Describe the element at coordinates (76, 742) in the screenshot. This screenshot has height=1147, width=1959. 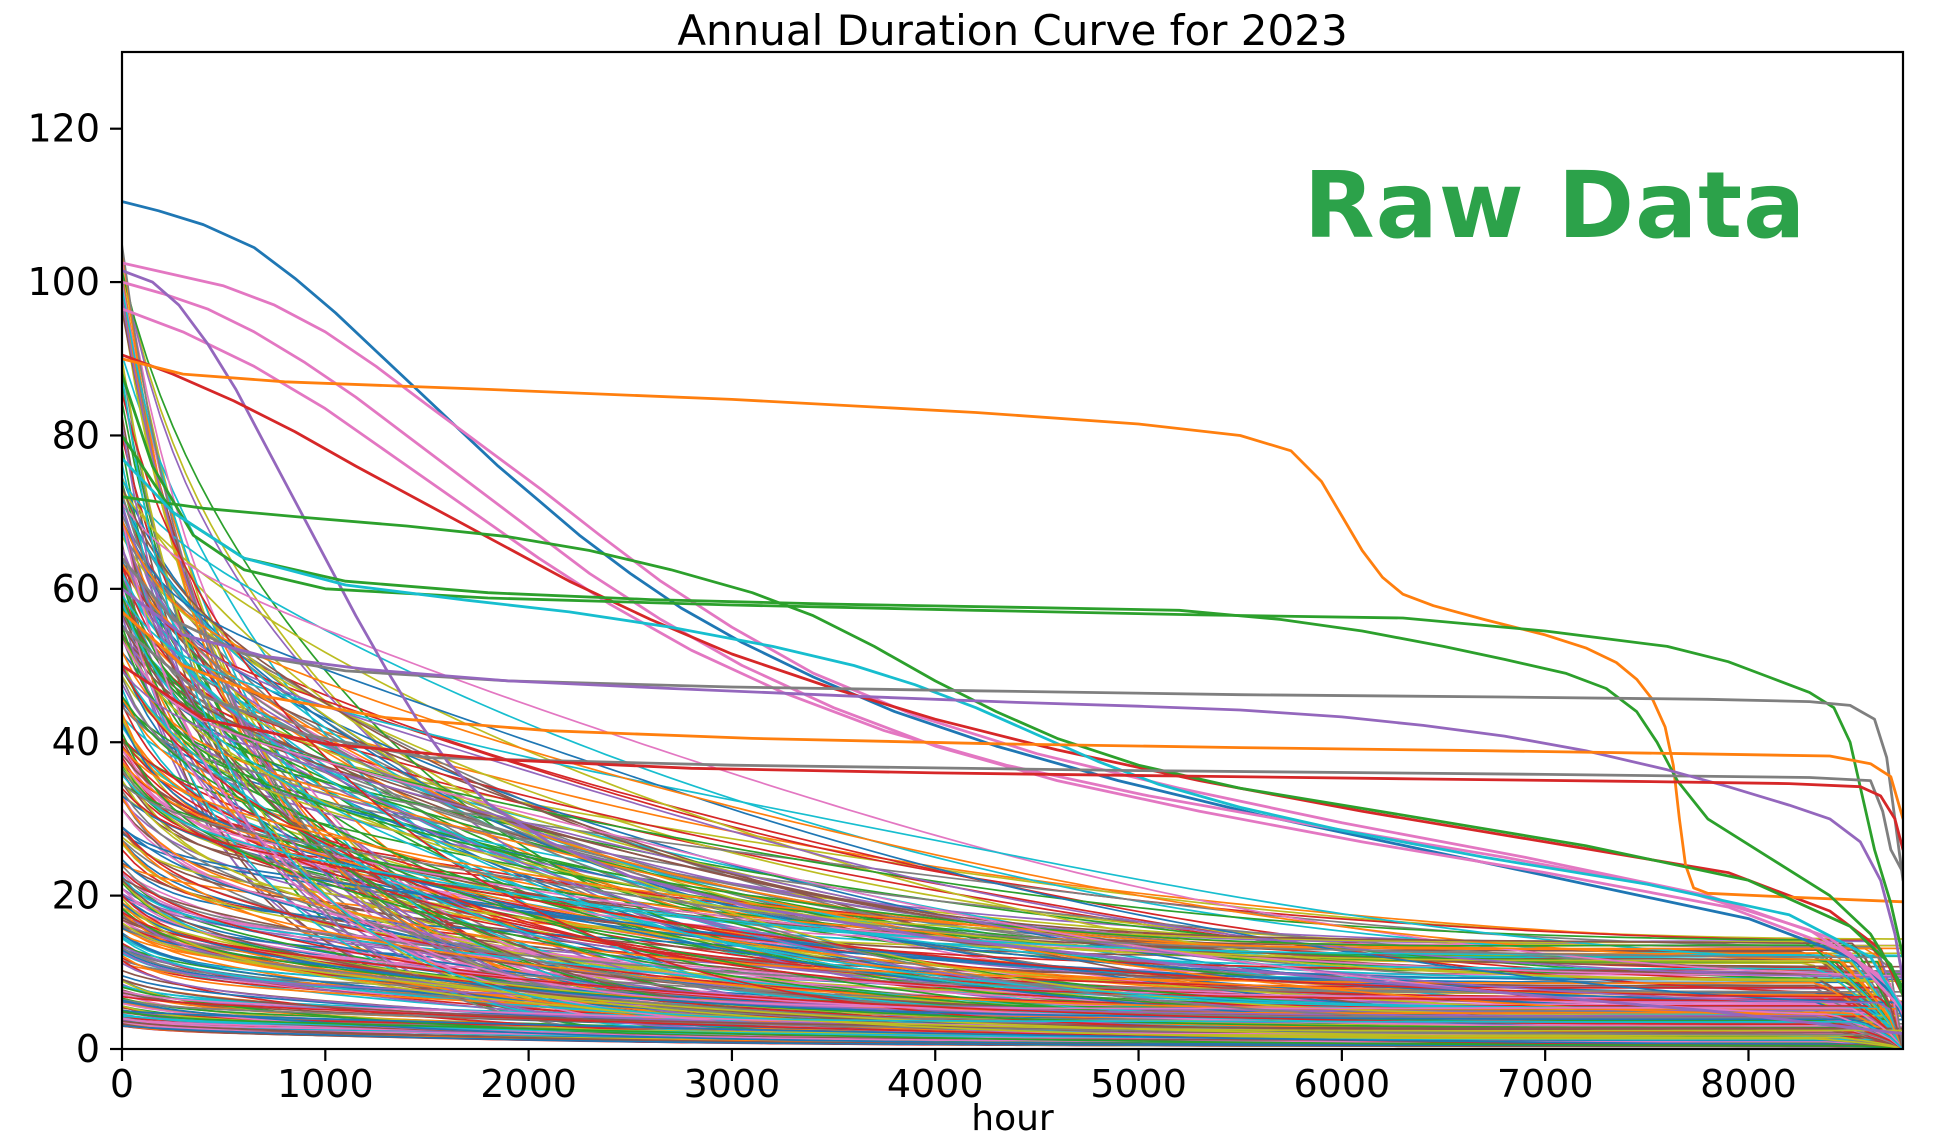
I see `y-tick-label: 40` at that location.